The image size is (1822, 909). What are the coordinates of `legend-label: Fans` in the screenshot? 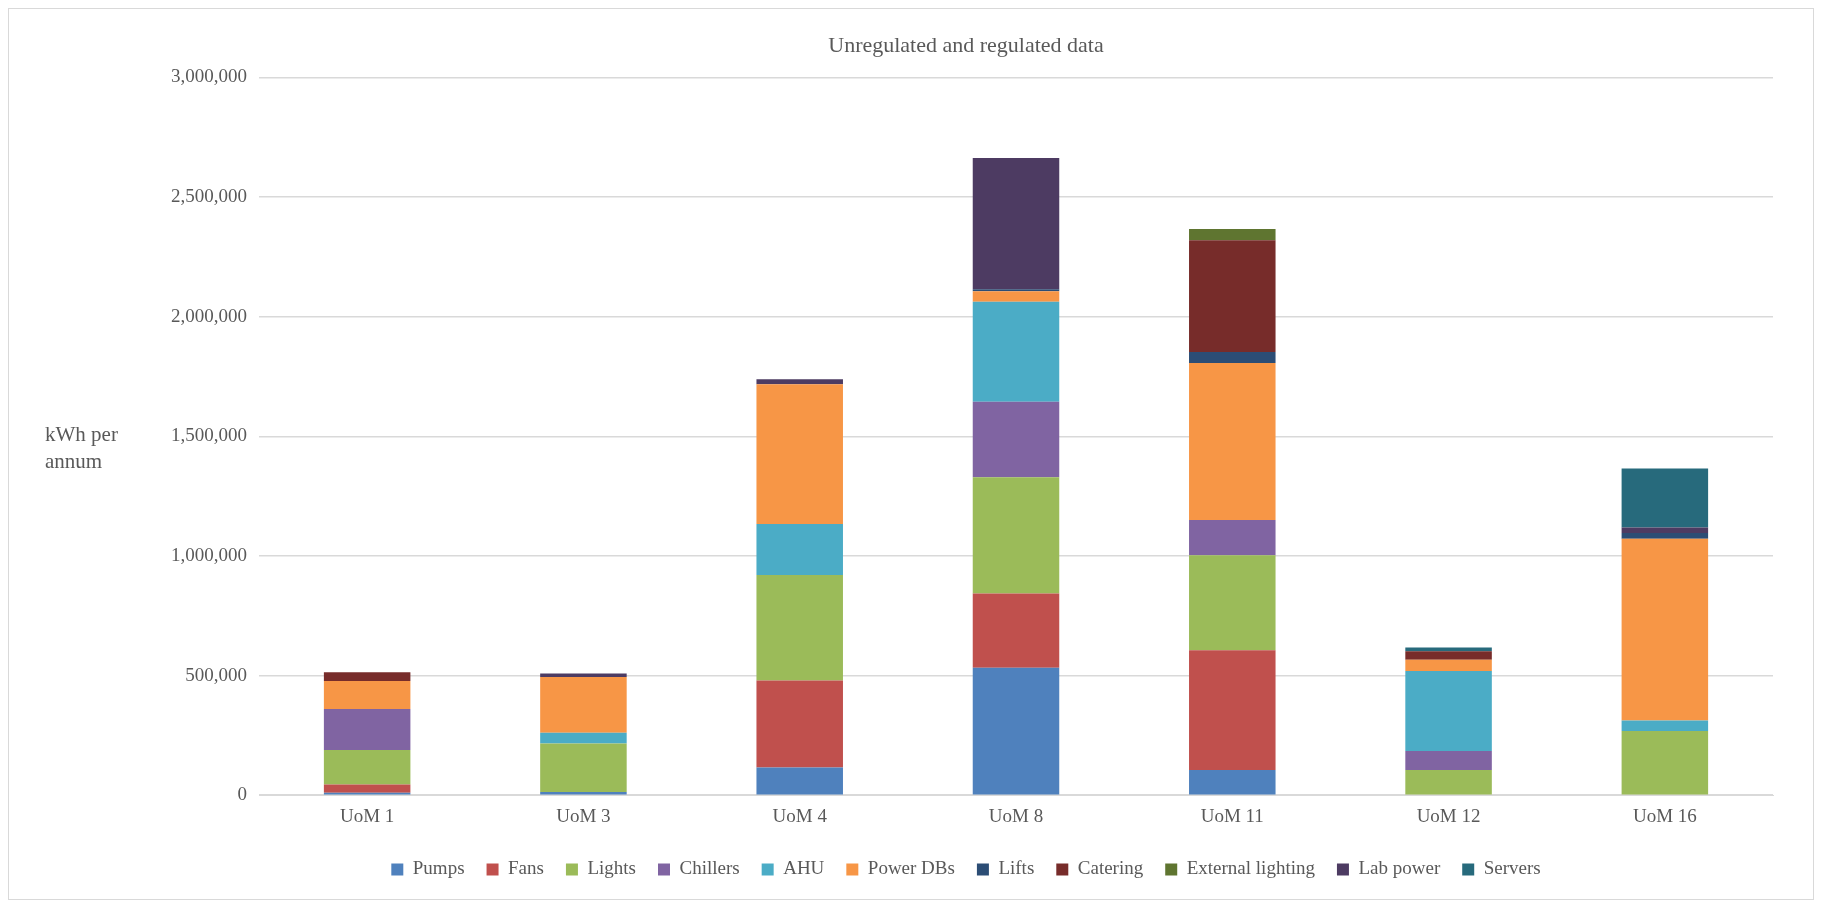 It's located at (526, 868).